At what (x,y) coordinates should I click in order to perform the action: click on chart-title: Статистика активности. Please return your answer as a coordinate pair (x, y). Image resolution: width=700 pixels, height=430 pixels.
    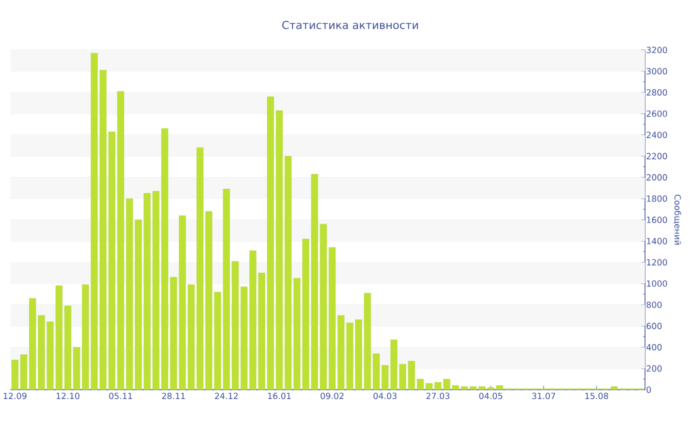
    Looking at the image, I should click on (350, 25).